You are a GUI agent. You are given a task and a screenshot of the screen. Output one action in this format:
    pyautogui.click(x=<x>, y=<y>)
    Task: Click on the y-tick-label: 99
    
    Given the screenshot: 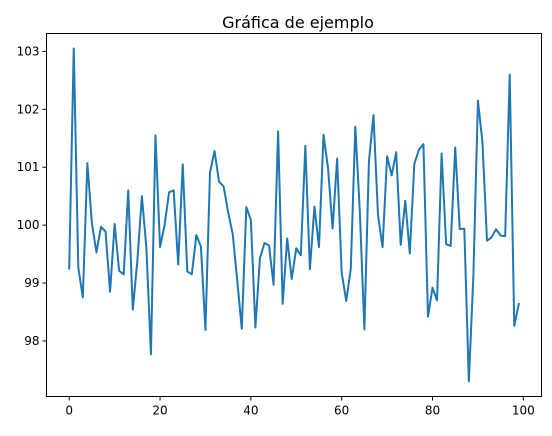 What is the action you would take?
    pyautogui.click(x=31, y=283)
    